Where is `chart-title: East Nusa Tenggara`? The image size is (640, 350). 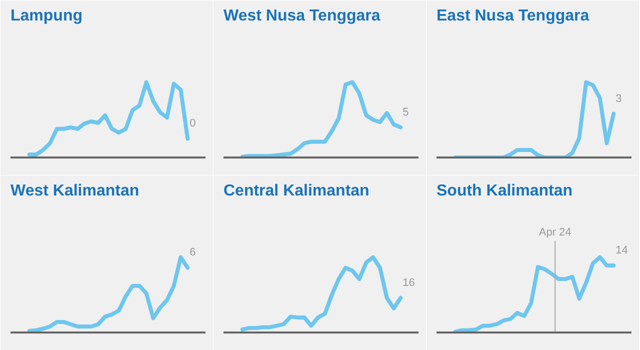 chart-title: East Nusa Tenggara is located at coordinates (513, 16).